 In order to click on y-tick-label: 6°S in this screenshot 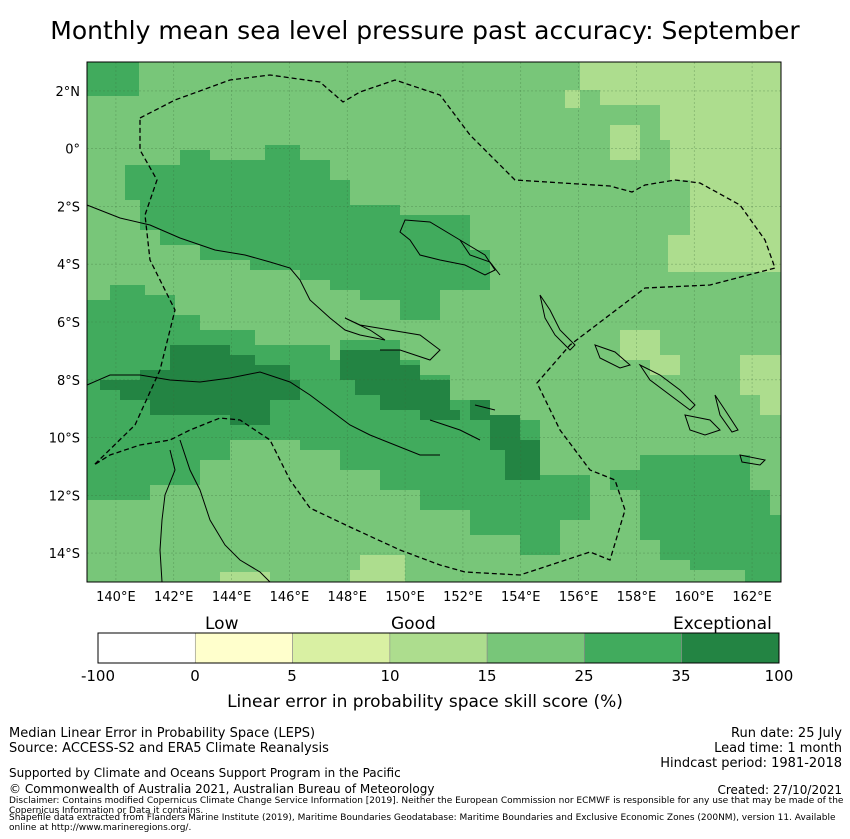, I will do `click(68, 323)`.